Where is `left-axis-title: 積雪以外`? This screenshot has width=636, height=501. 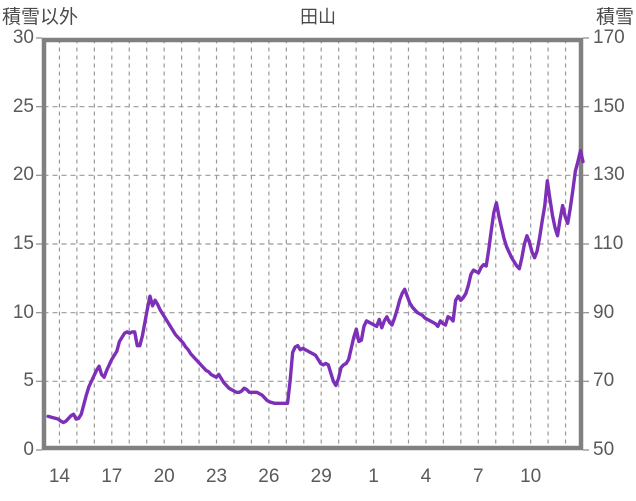
left-axis-title: 積雪以外 is located at coordinates (40, 17).